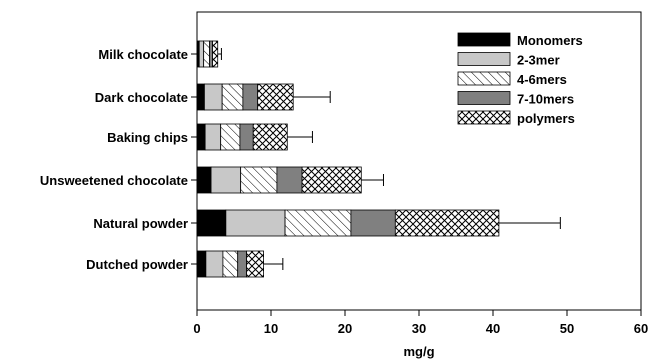 The width and height of the screenshot is (652, 362). What do you see at coordinates (546, 118) in the screenshot?
I see `legend-label: polymers` at bounding box center [546, 118].